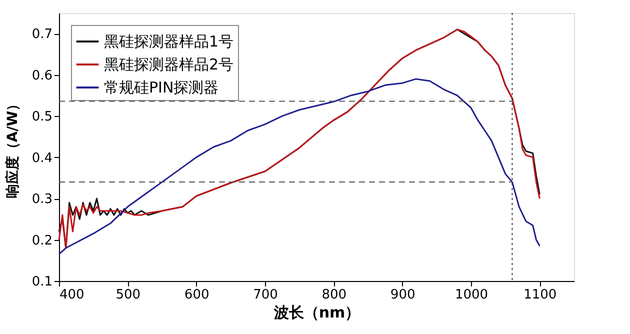 The image size is (630, 334). I want to click on y-tick-label: 0.4, so click(42, 158).